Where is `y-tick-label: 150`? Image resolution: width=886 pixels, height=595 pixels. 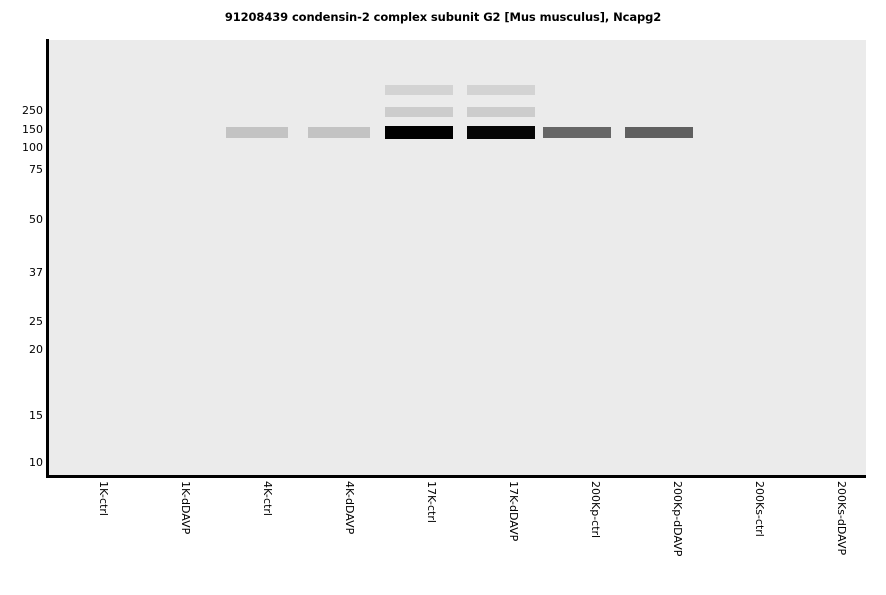
y-tick-label: 150 is located at coordinates (32, 129).